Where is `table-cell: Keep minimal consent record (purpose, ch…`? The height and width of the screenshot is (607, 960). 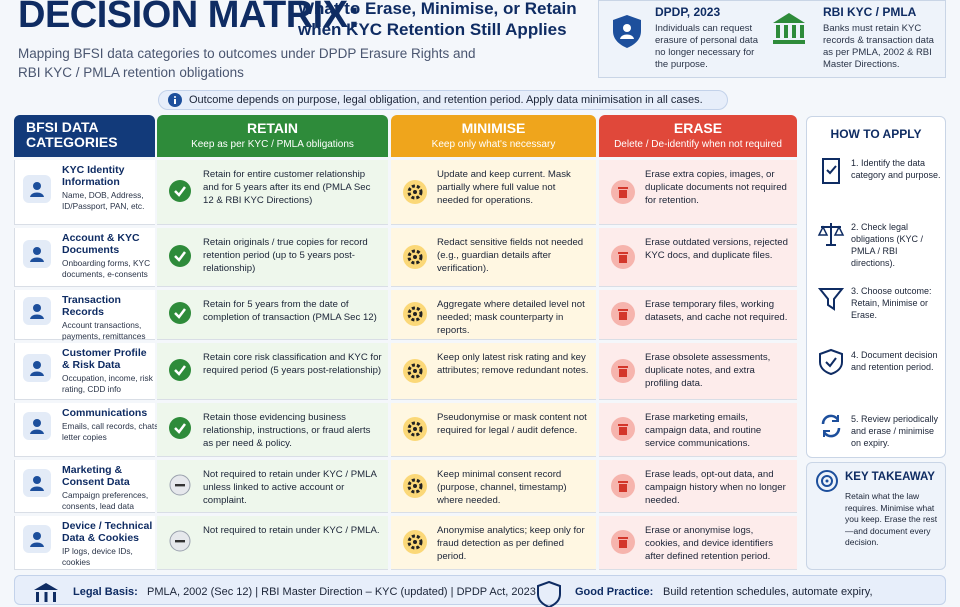
table-cell: Keep minimal consent record (purpose, ch… is located at coordinates (493, 486).